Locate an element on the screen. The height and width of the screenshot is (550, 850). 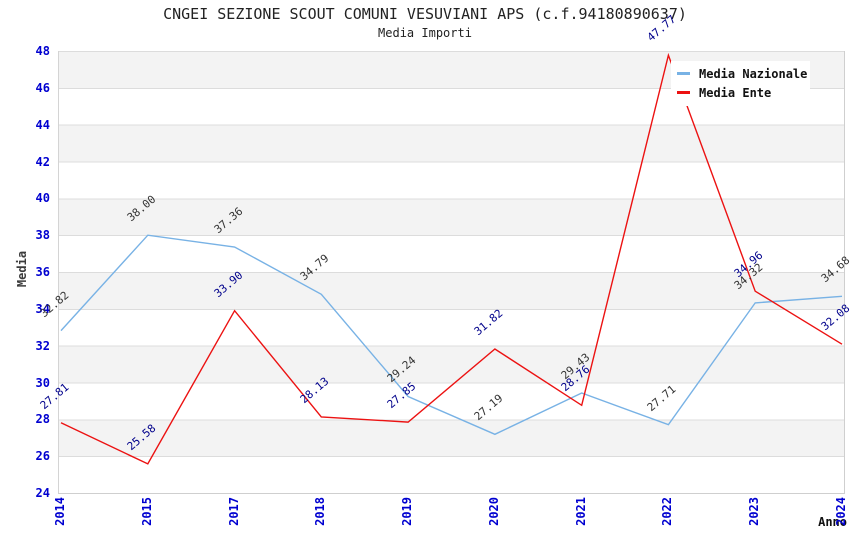
x-tick-label: 2023 is located at coordinates (754, 511).